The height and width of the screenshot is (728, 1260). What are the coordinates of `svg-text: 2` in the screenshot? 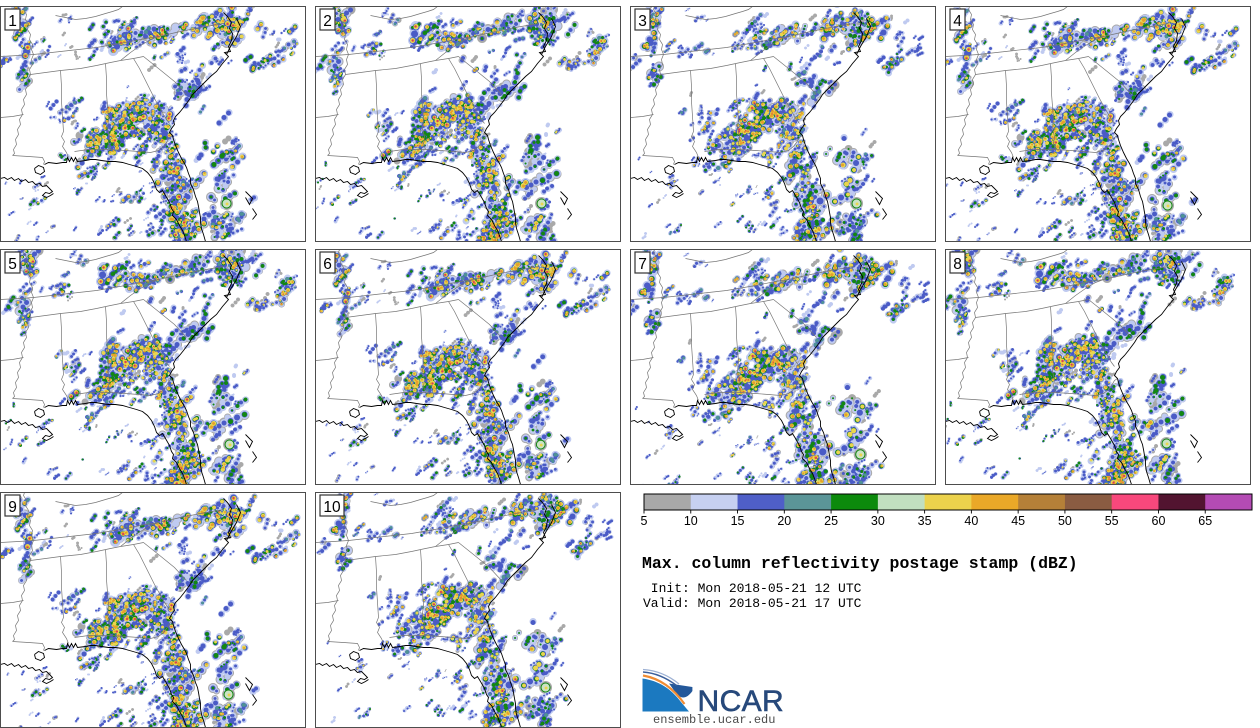 It's located at (327, 21).